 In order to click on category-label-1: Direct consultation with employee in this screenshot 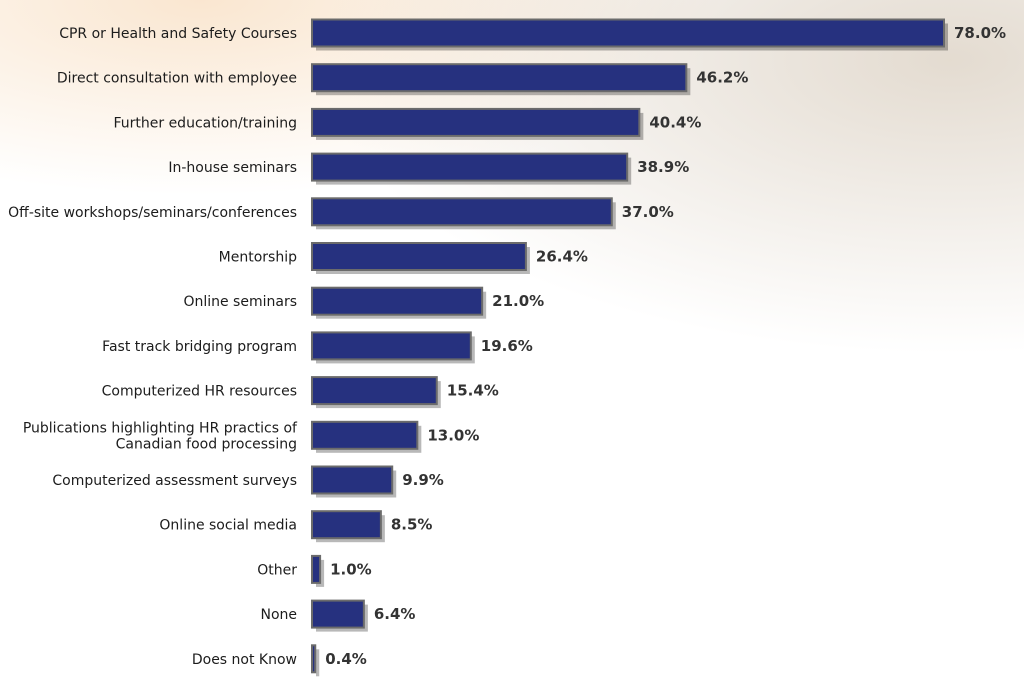, I will do `click(177, 79)`.